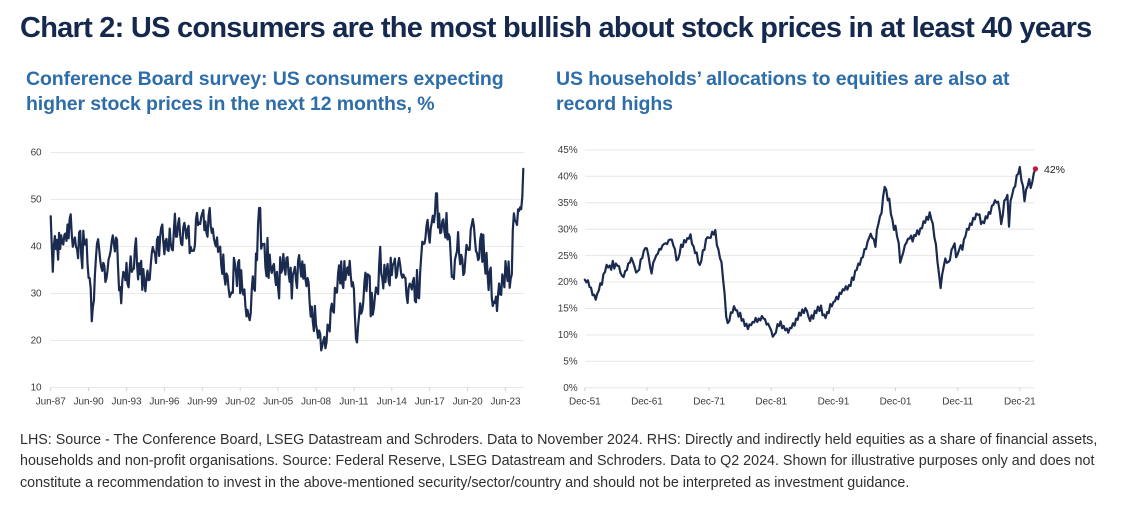 This screenshot has height=516, width=1128. I want to click on svg-text: 30, so click(36, 294).